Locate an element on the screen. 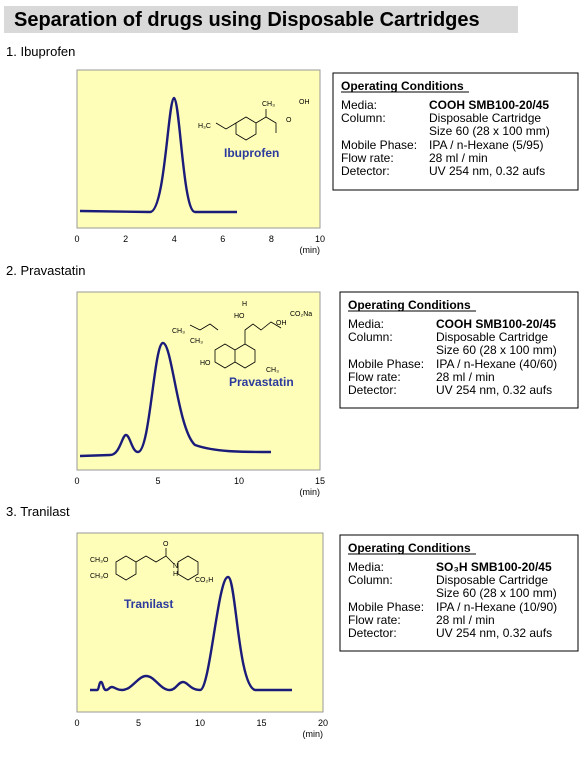 Image resolution: width=584 pixels, height=757 pixels. condition-value: SO₃H SMB100-20/45 is located at coordinates (494, 567).